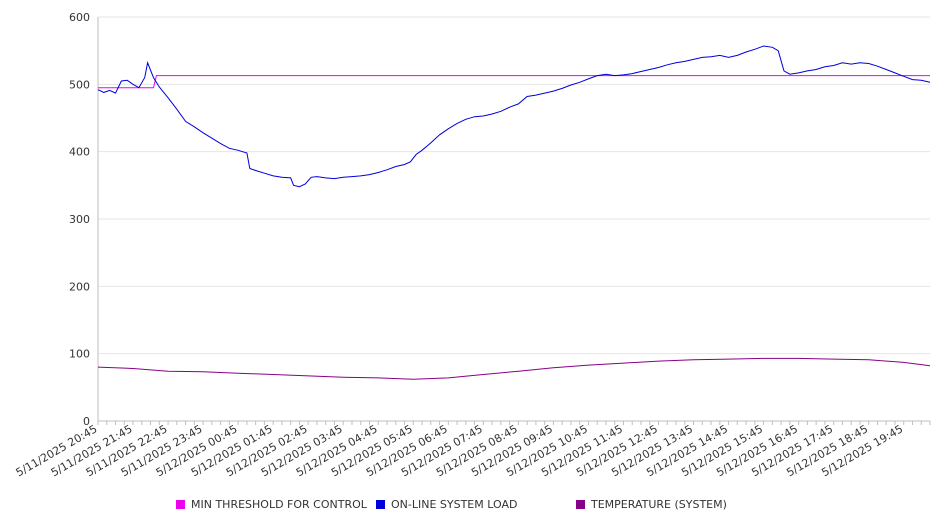 The image size is (946, 526). Describe the element at coordinates (514, 82) in the screenshot. I see `series-line-min-threshold-for-control` at that location.